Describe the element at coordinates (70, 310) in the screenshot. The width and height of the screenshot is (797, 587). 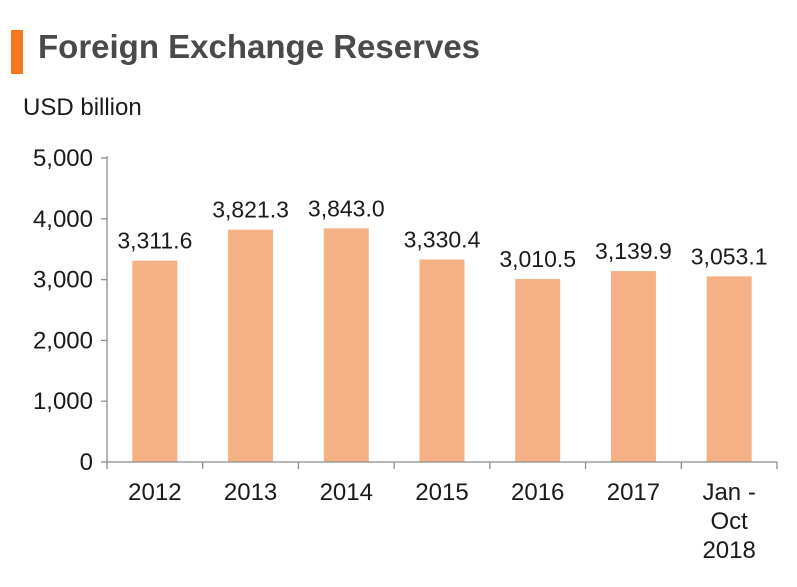
I see `y-axis: 0 1,000 2,000 3,000 4,000 5,000` at that location.